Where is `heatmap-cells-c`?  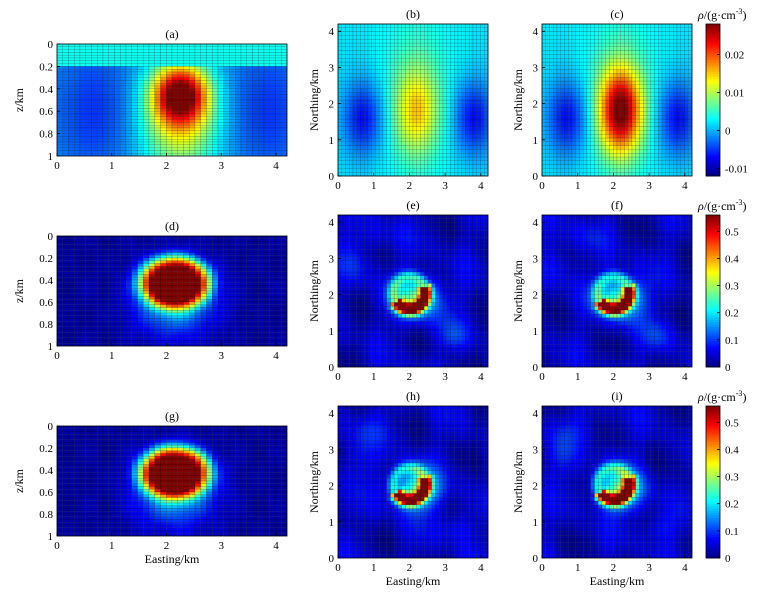
heatmap-cells-c is located at coordinates (617, 100).